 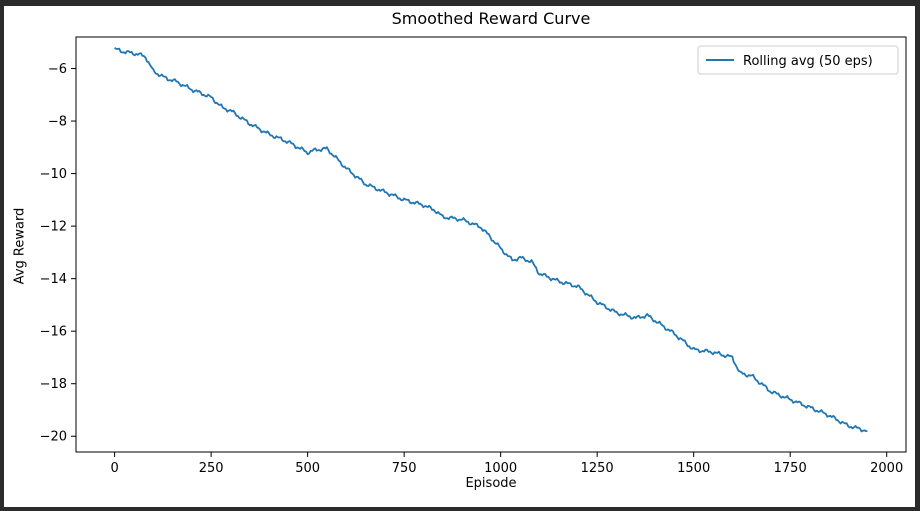 What do you see at coordinates (53, 437) in the screenshot?
I see `y-tick-label: −20` at bounding box center [53, 437].